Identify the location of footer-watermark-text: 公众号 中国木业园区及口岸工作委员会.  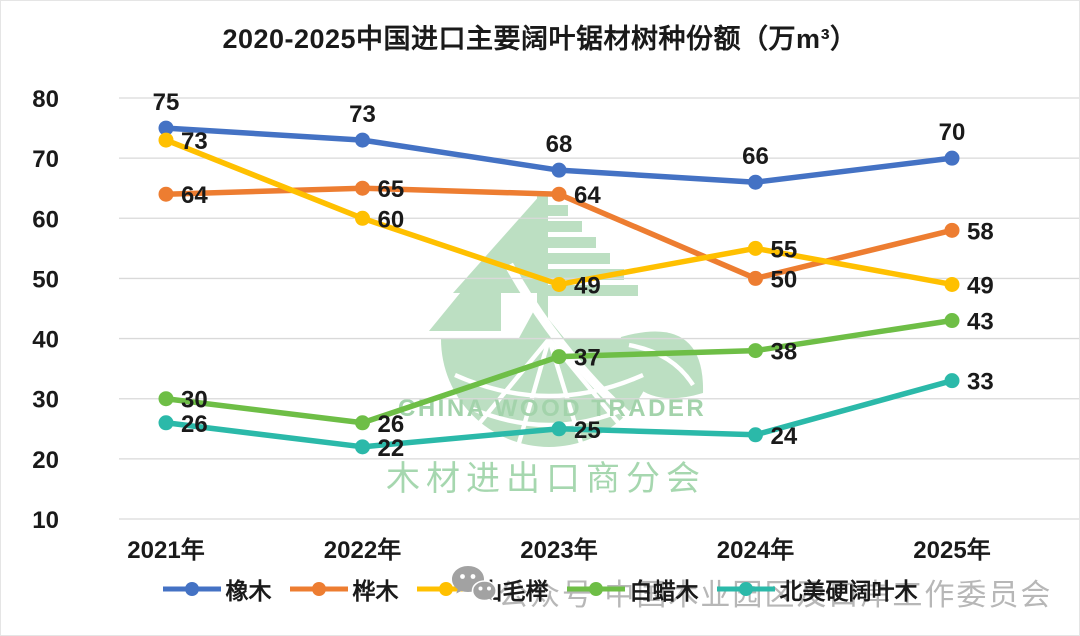
(775, 595).